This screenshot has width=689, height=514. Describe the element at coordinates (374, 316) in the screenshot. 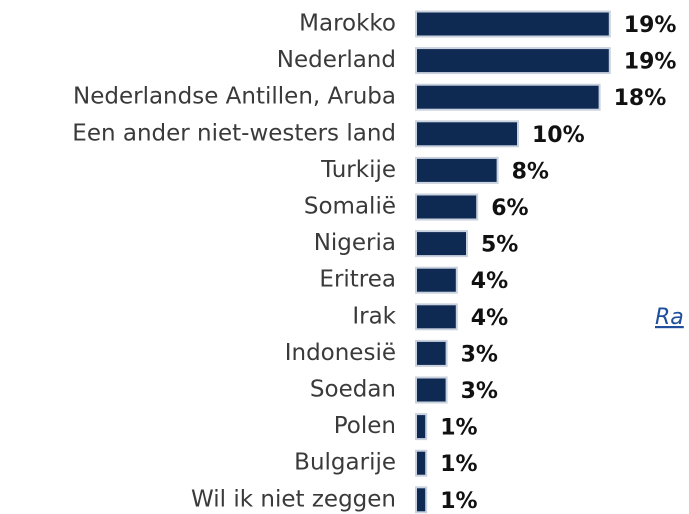

I see `category-label: Irak` at that location.